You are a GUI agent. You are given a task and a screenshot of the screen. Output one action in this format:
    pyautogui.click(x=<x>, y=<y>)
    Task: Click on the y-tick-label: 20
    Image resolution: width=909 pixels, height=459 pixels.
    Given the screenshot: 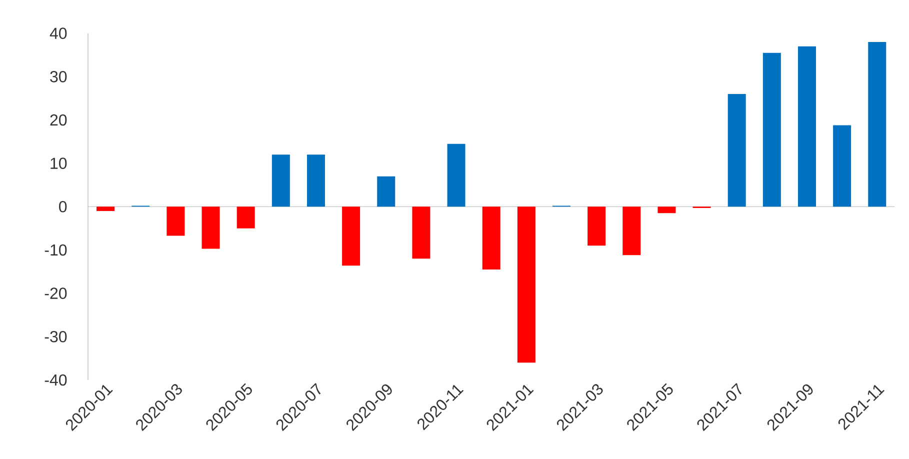 What is the action you would take?
    pyautogui.click(x=58, y=120)
    